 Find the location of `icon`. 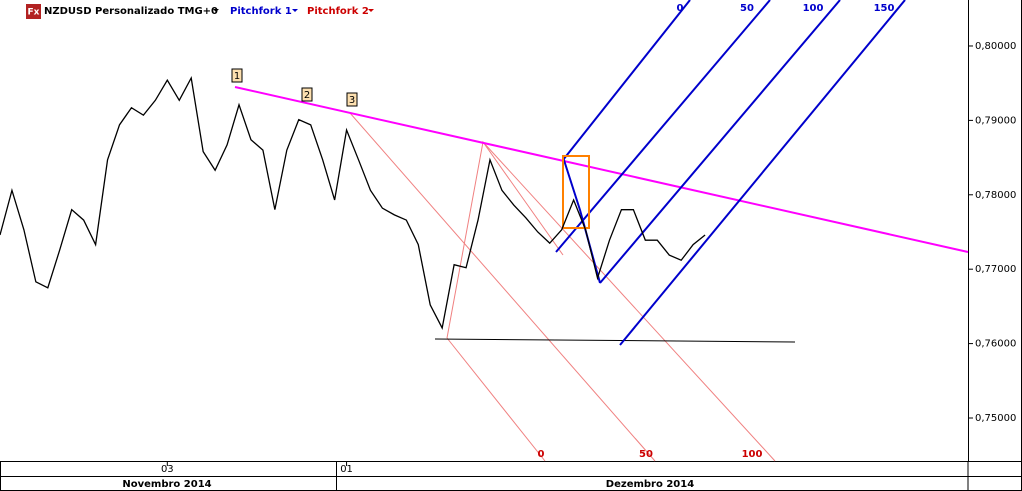

icon is located at coordinates (33, 11).